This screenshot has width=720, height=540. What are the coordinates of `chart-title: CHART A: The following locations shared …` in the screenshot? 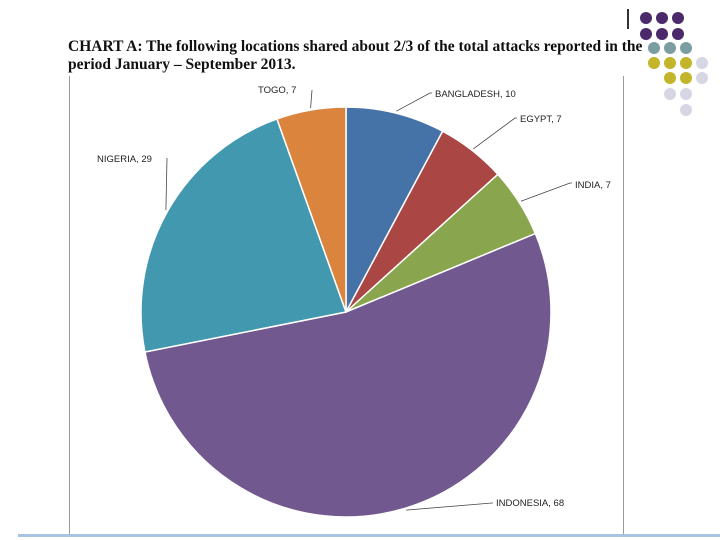 It's located at (355, 55).